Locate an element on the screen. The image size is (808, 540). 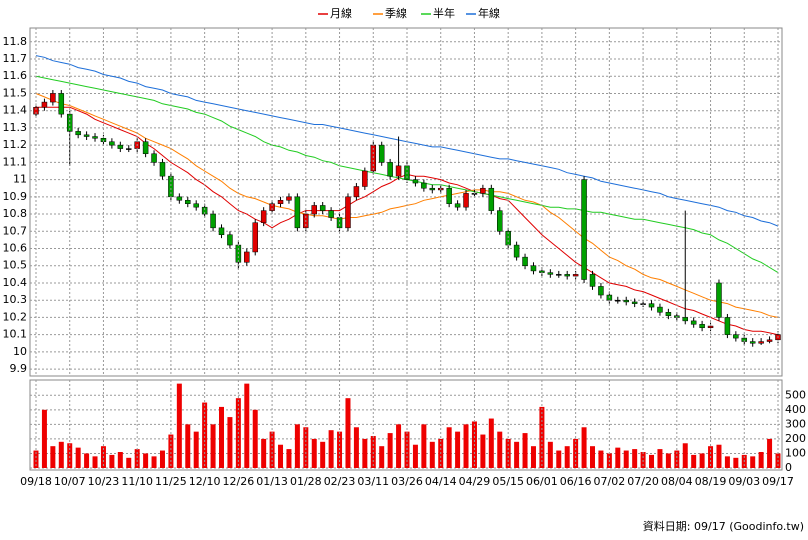
legend-label: 季線 is located at coordinates (396, 13).